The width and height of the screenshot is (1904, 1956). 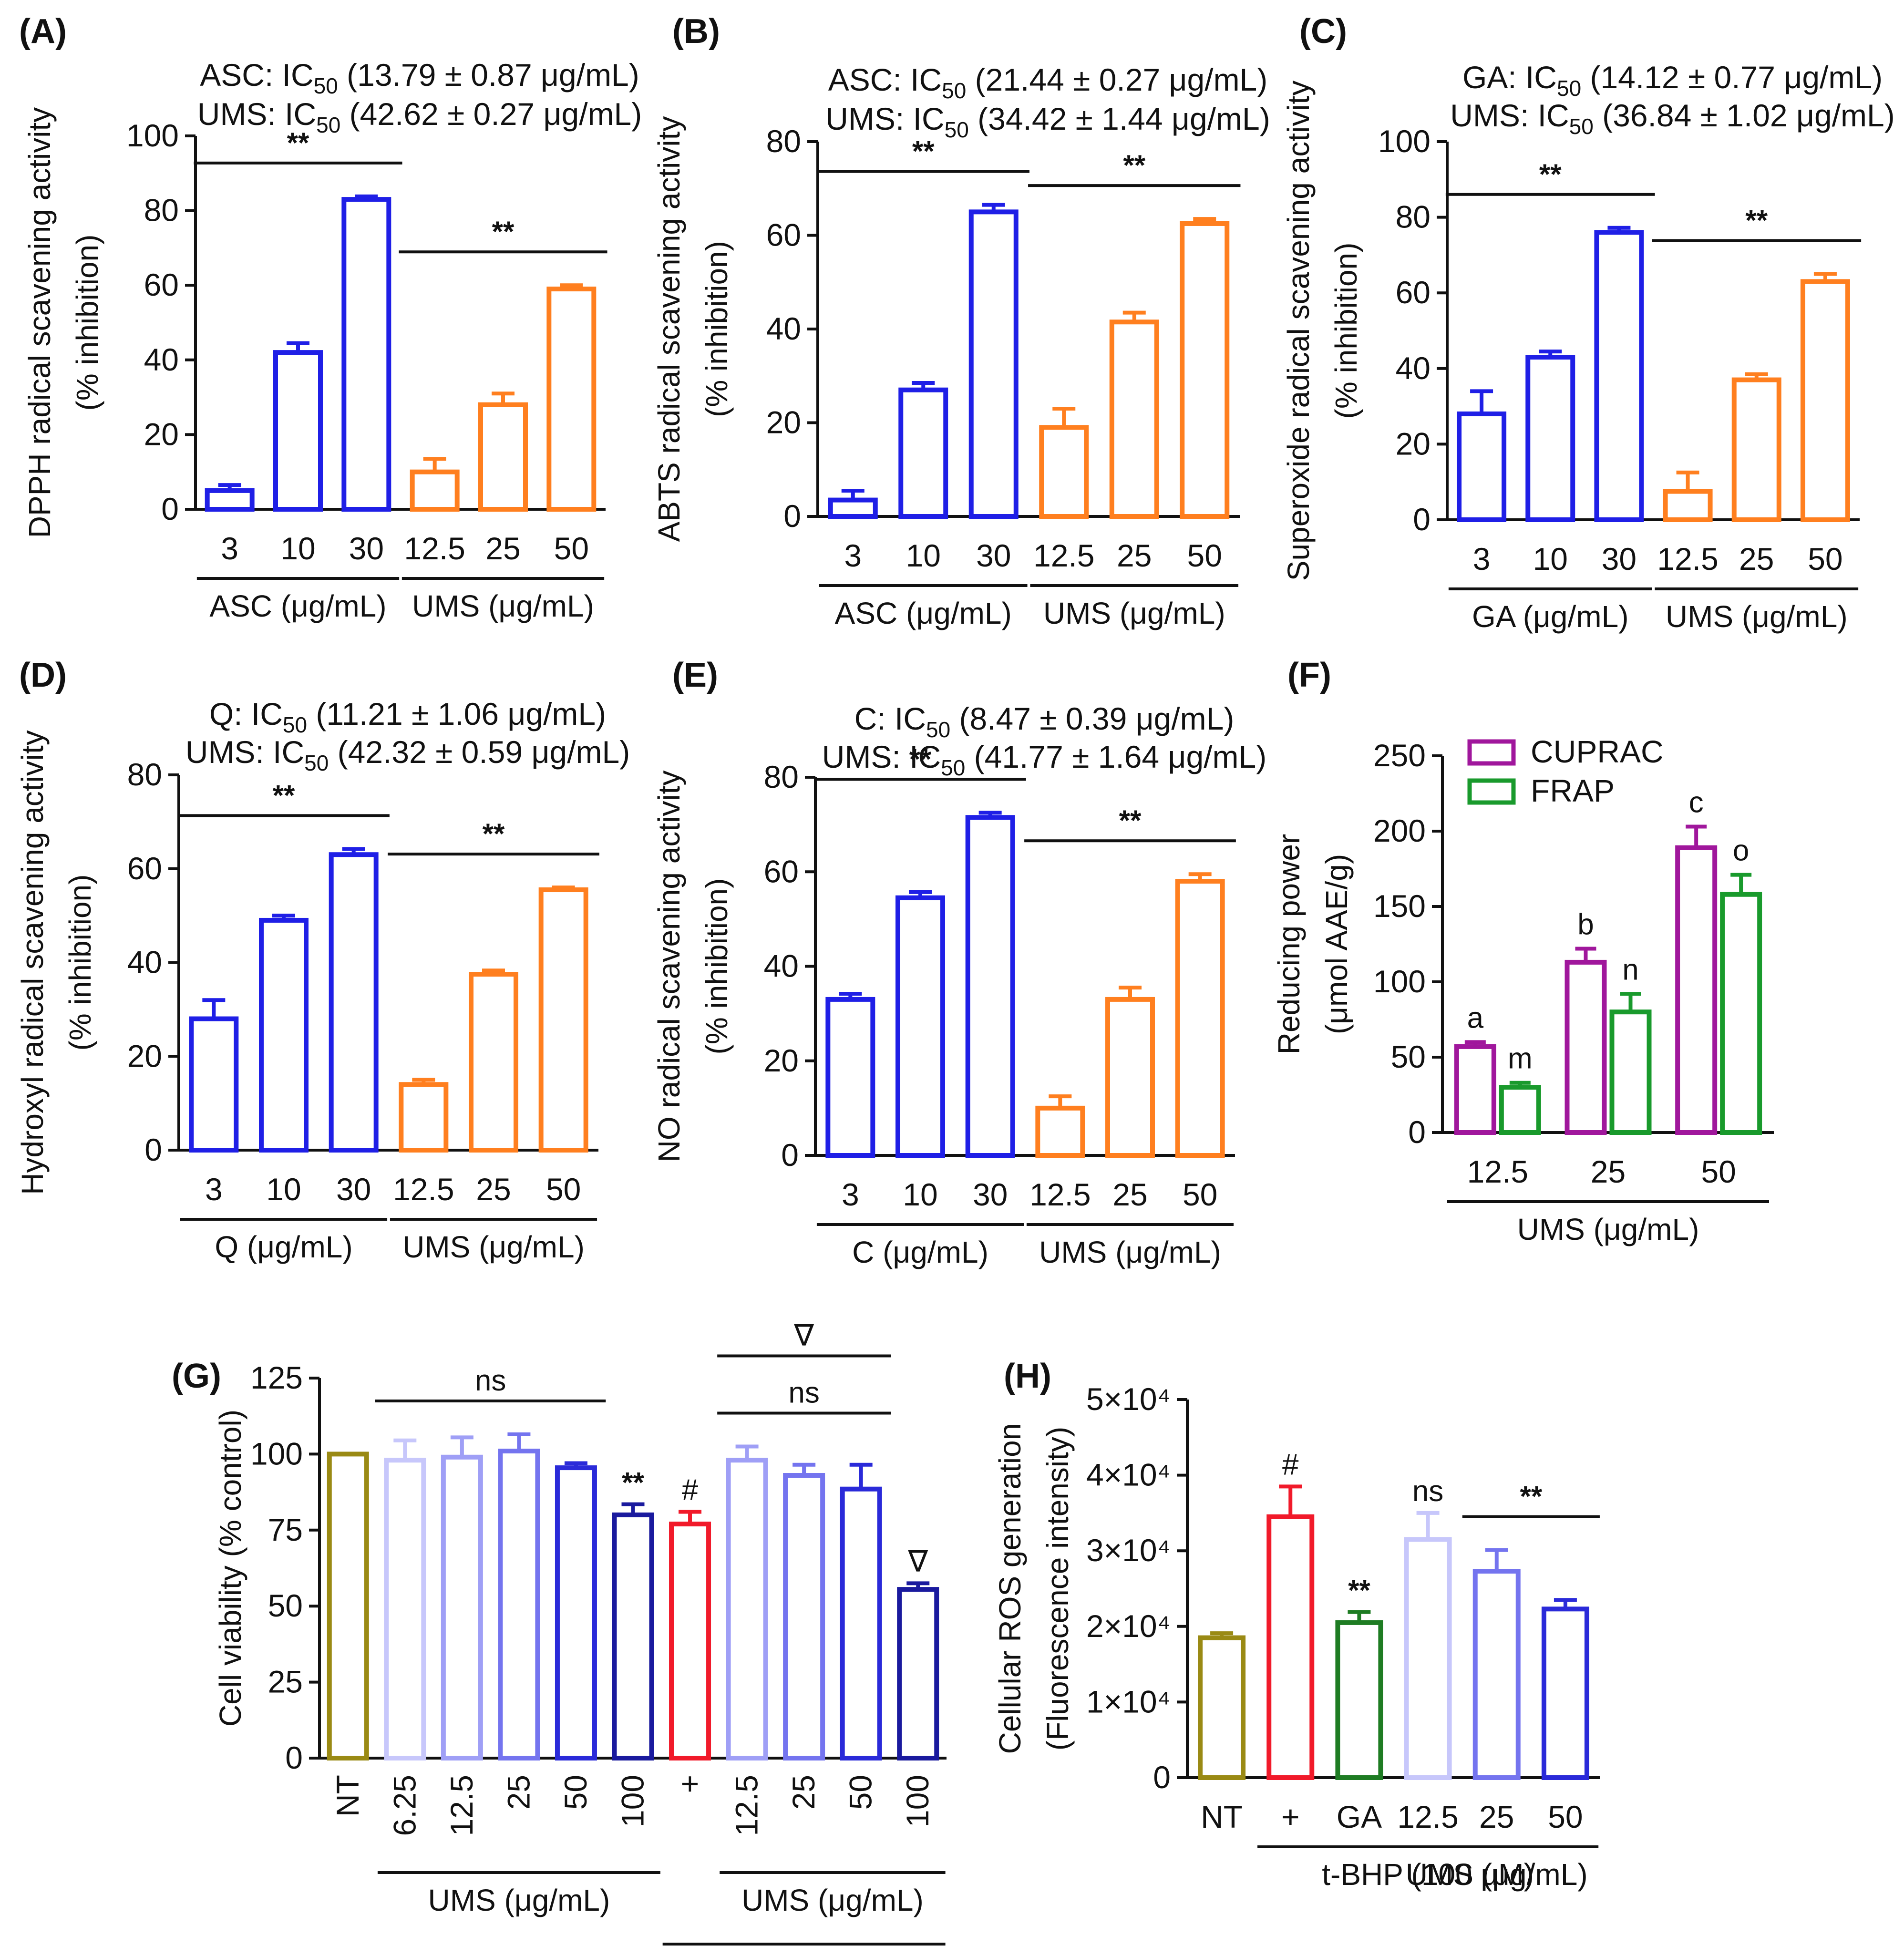 I want to click on panel-label: (D), so click(x=43, y=675).